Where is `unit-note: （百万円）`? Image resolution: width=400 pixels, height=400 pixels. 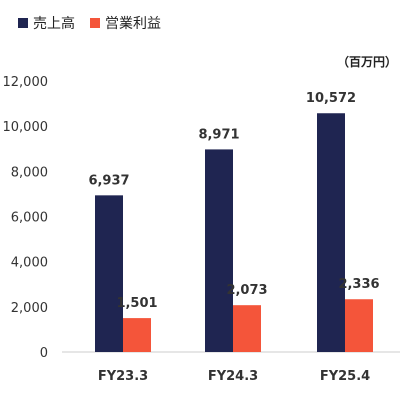
unit-note: （百万円） is located at coordinates (367, 61).